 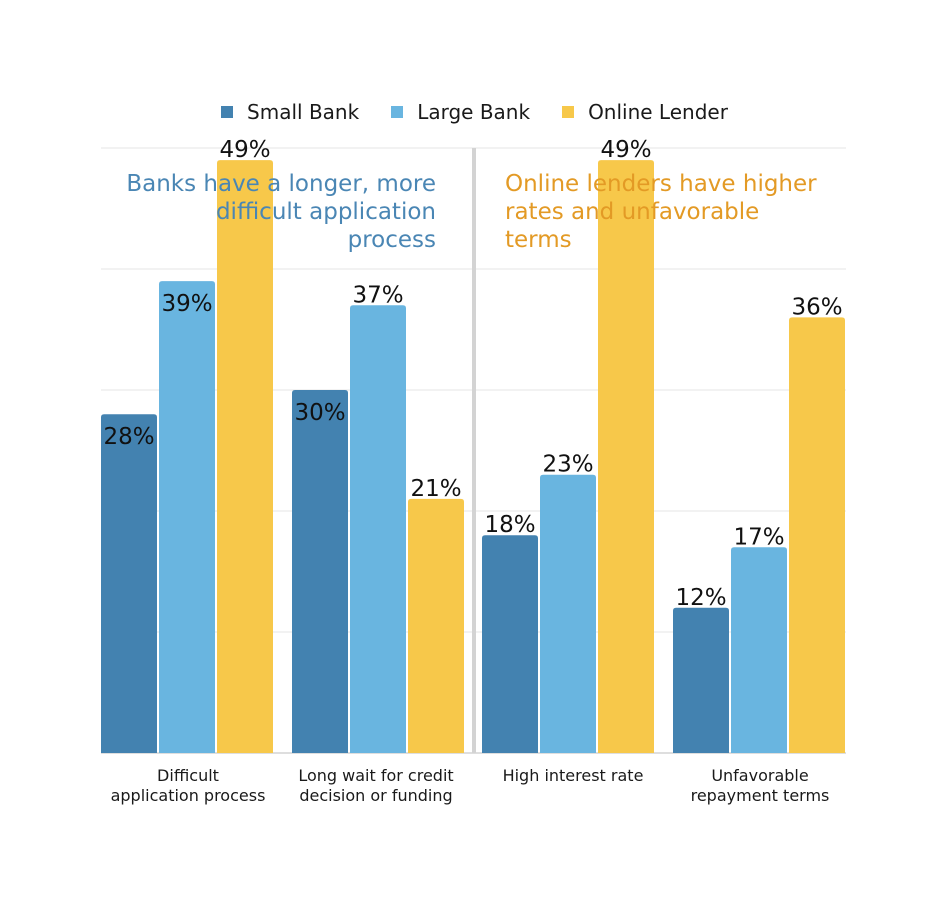 I want to click on legend-swatch-online-lender, so click(x=568, y=112).